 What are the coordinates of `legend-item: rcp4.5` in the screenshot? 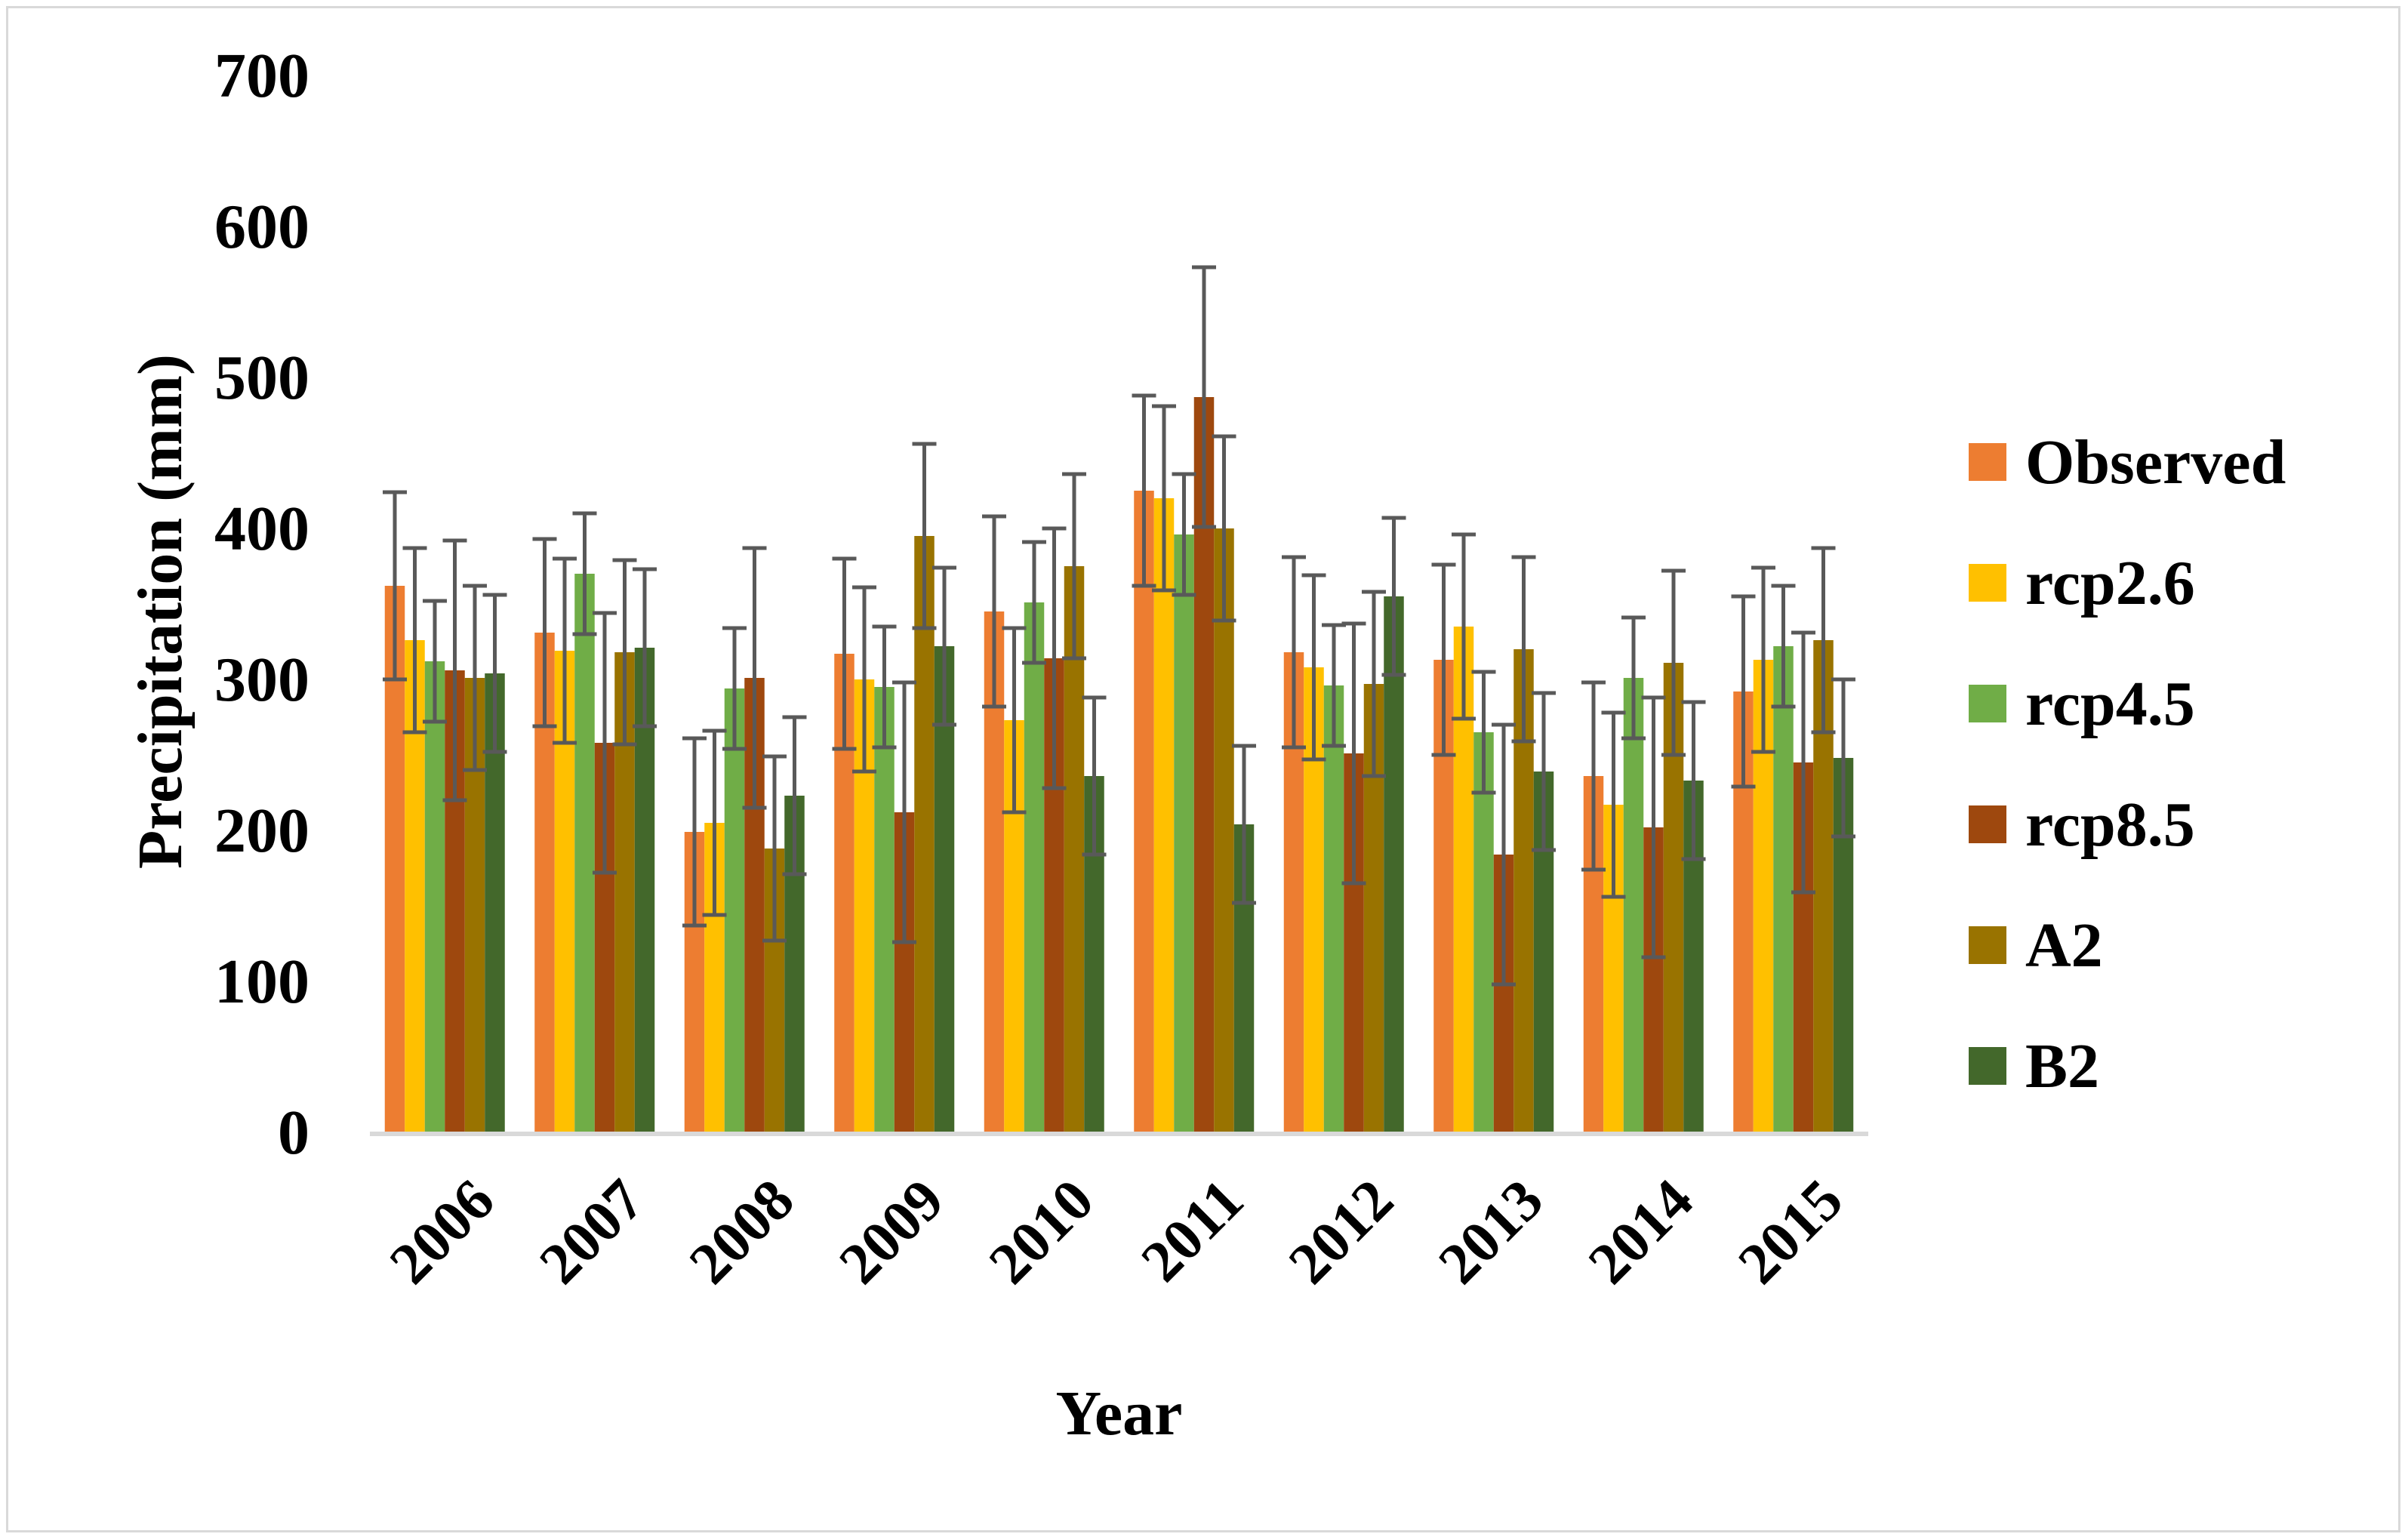 It's located at (2082, 704).